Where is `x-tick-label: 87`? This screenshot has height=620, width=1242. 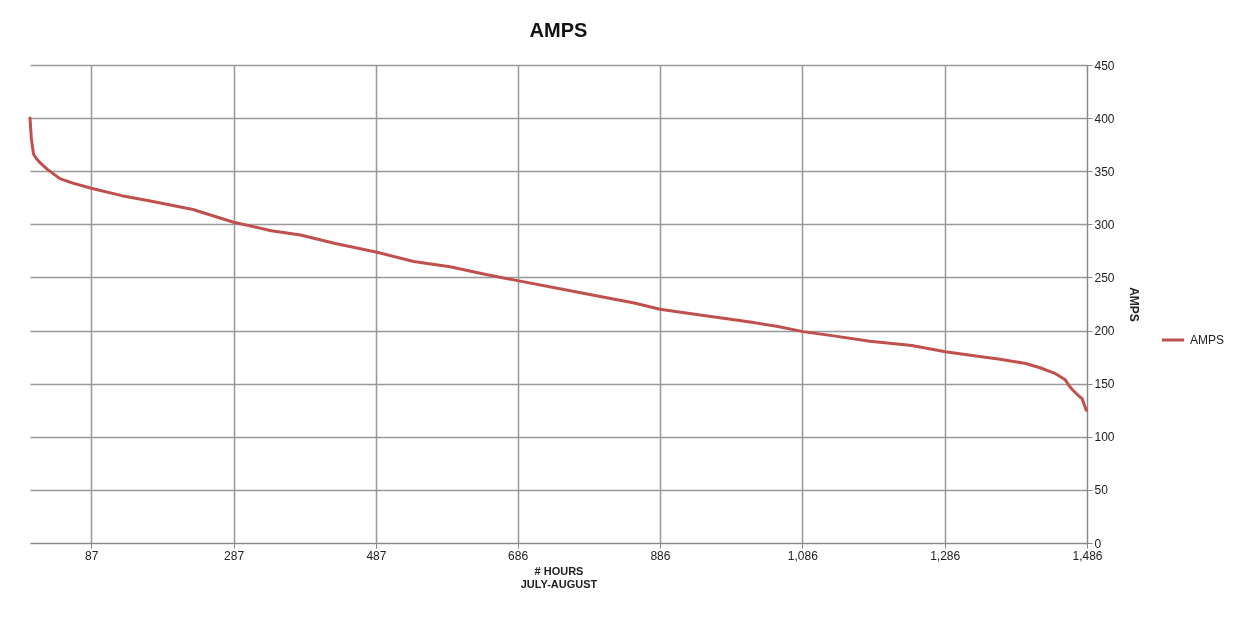 x-tick-label: 87 is located at coordinates (92, 555).